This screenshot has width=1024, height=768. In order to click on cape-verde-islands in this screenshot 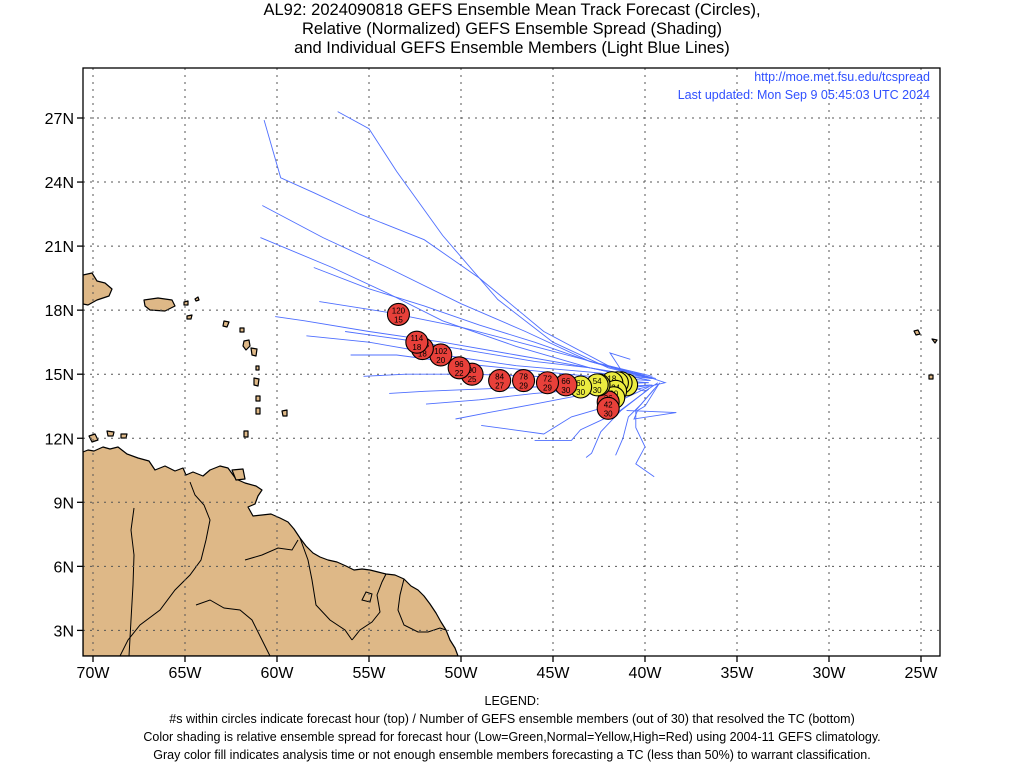, I will do `click(917, 332)`.